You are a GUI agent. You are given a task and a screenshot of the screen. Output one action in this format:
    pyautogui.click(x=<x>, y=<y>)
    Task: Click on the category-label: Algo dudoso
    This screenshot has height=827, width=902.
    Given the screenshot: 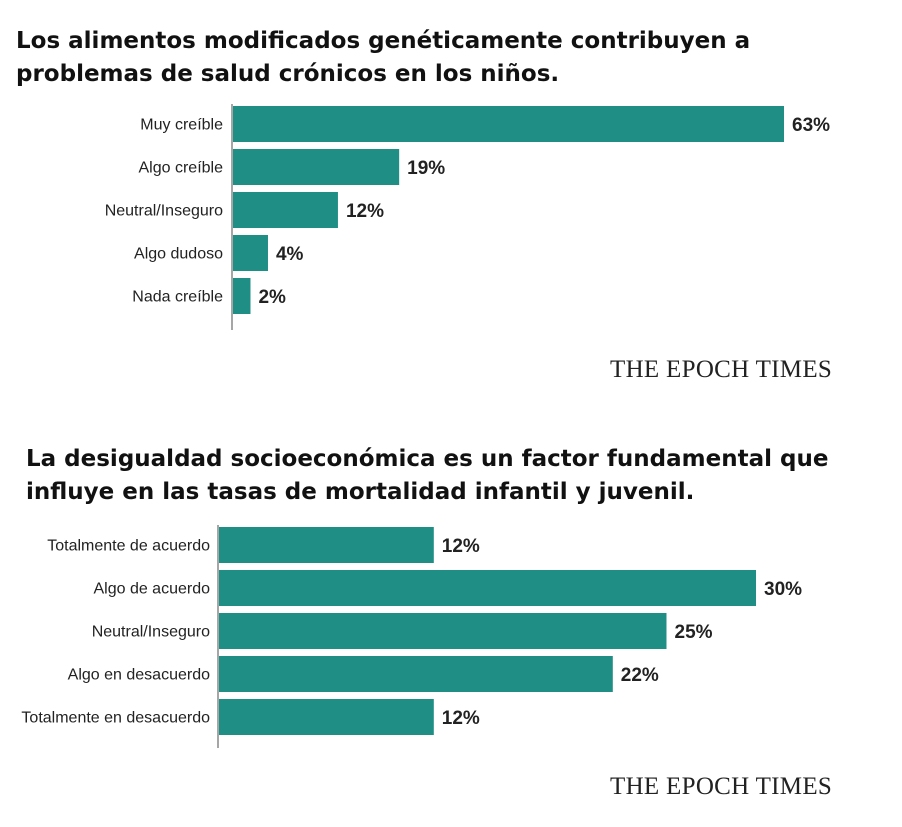 What is the action you would take?
    pyautogui.click(x=178, y=254)
    